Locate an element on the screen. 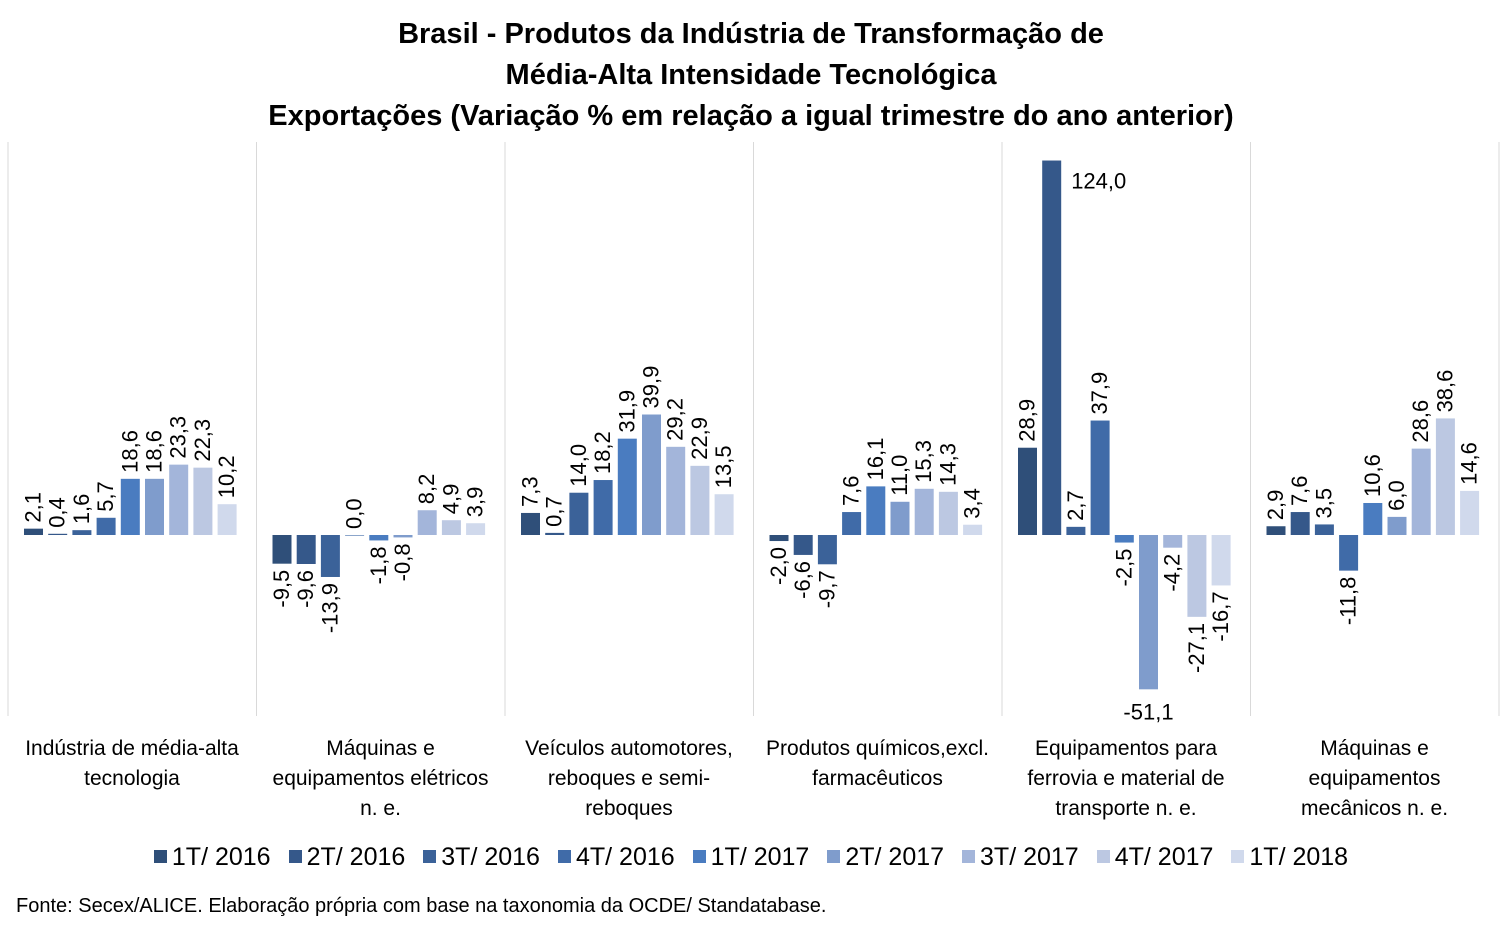 Image resolution: width=1502 pixels, height=929 pixels. data-label: 22,3 is located at coordinates (202, 440).